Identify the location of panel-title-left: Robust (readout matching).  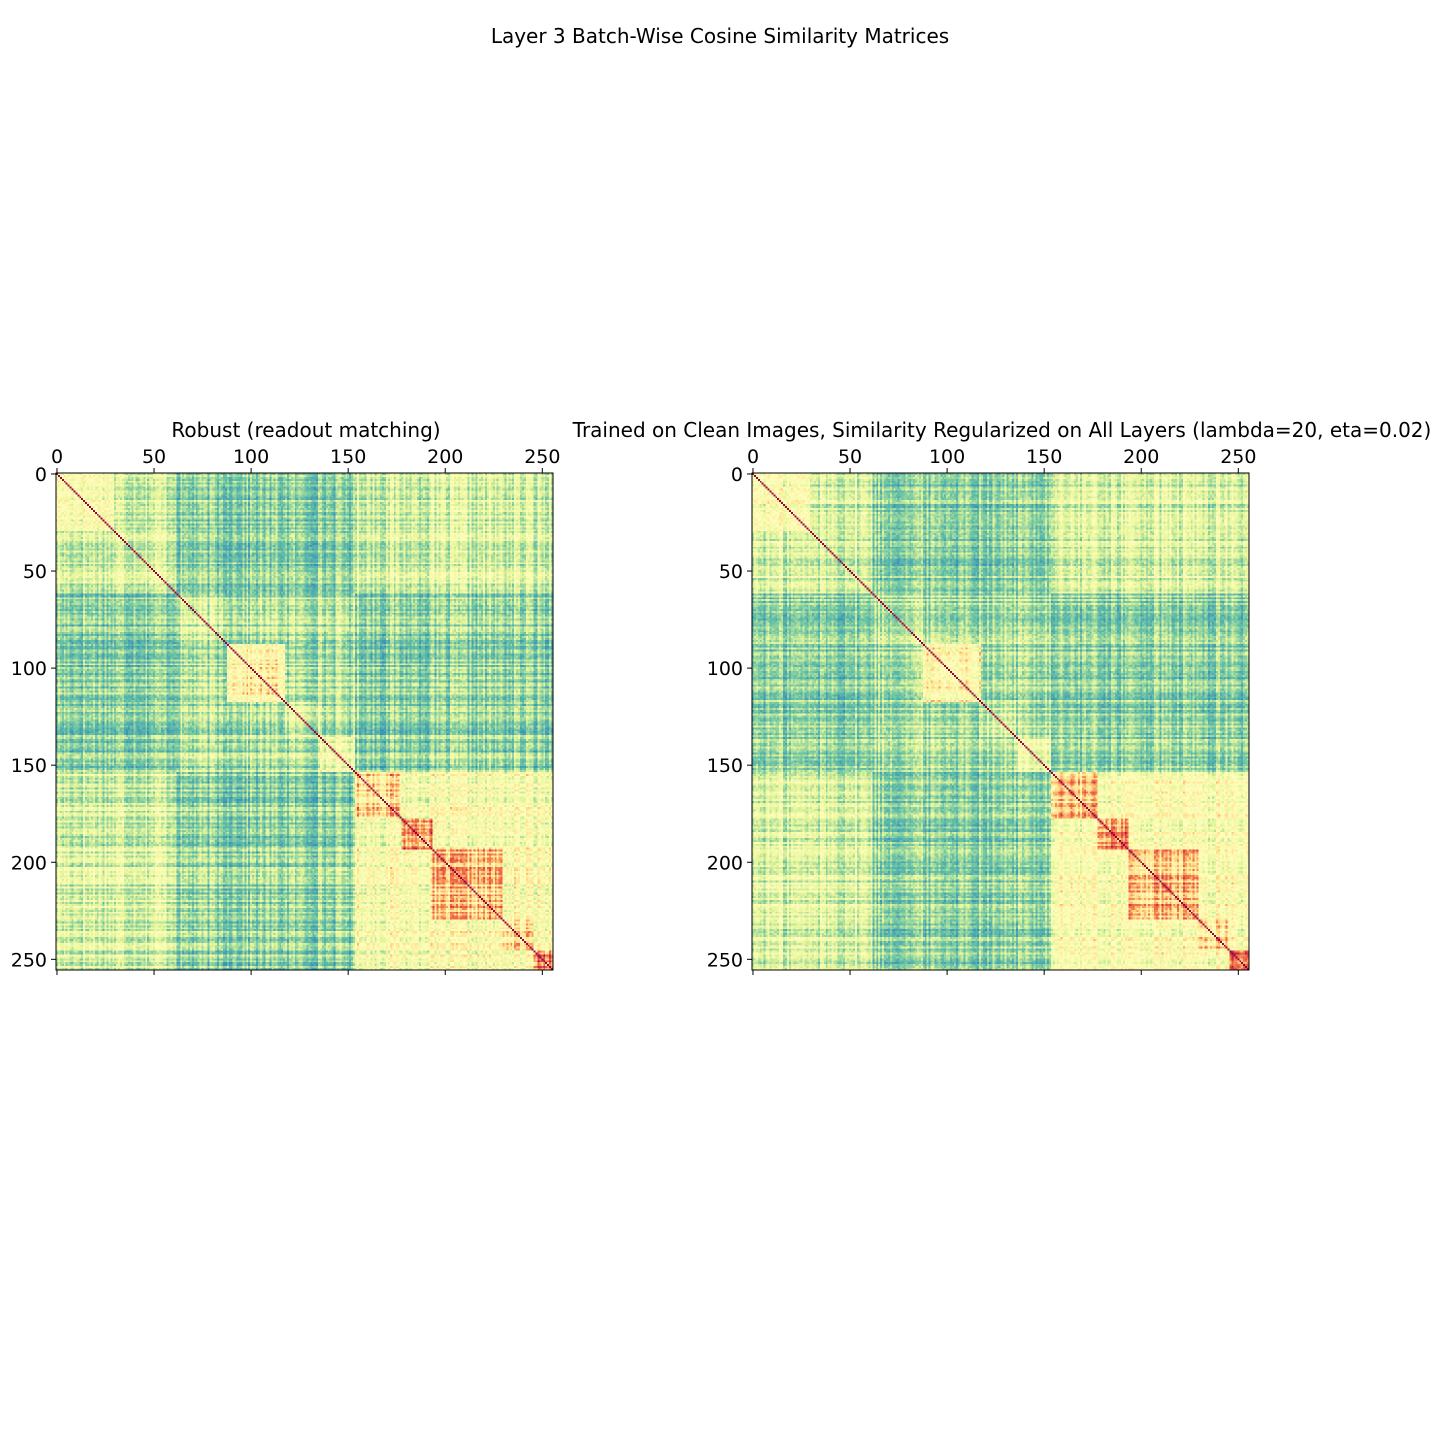
(306, 430).